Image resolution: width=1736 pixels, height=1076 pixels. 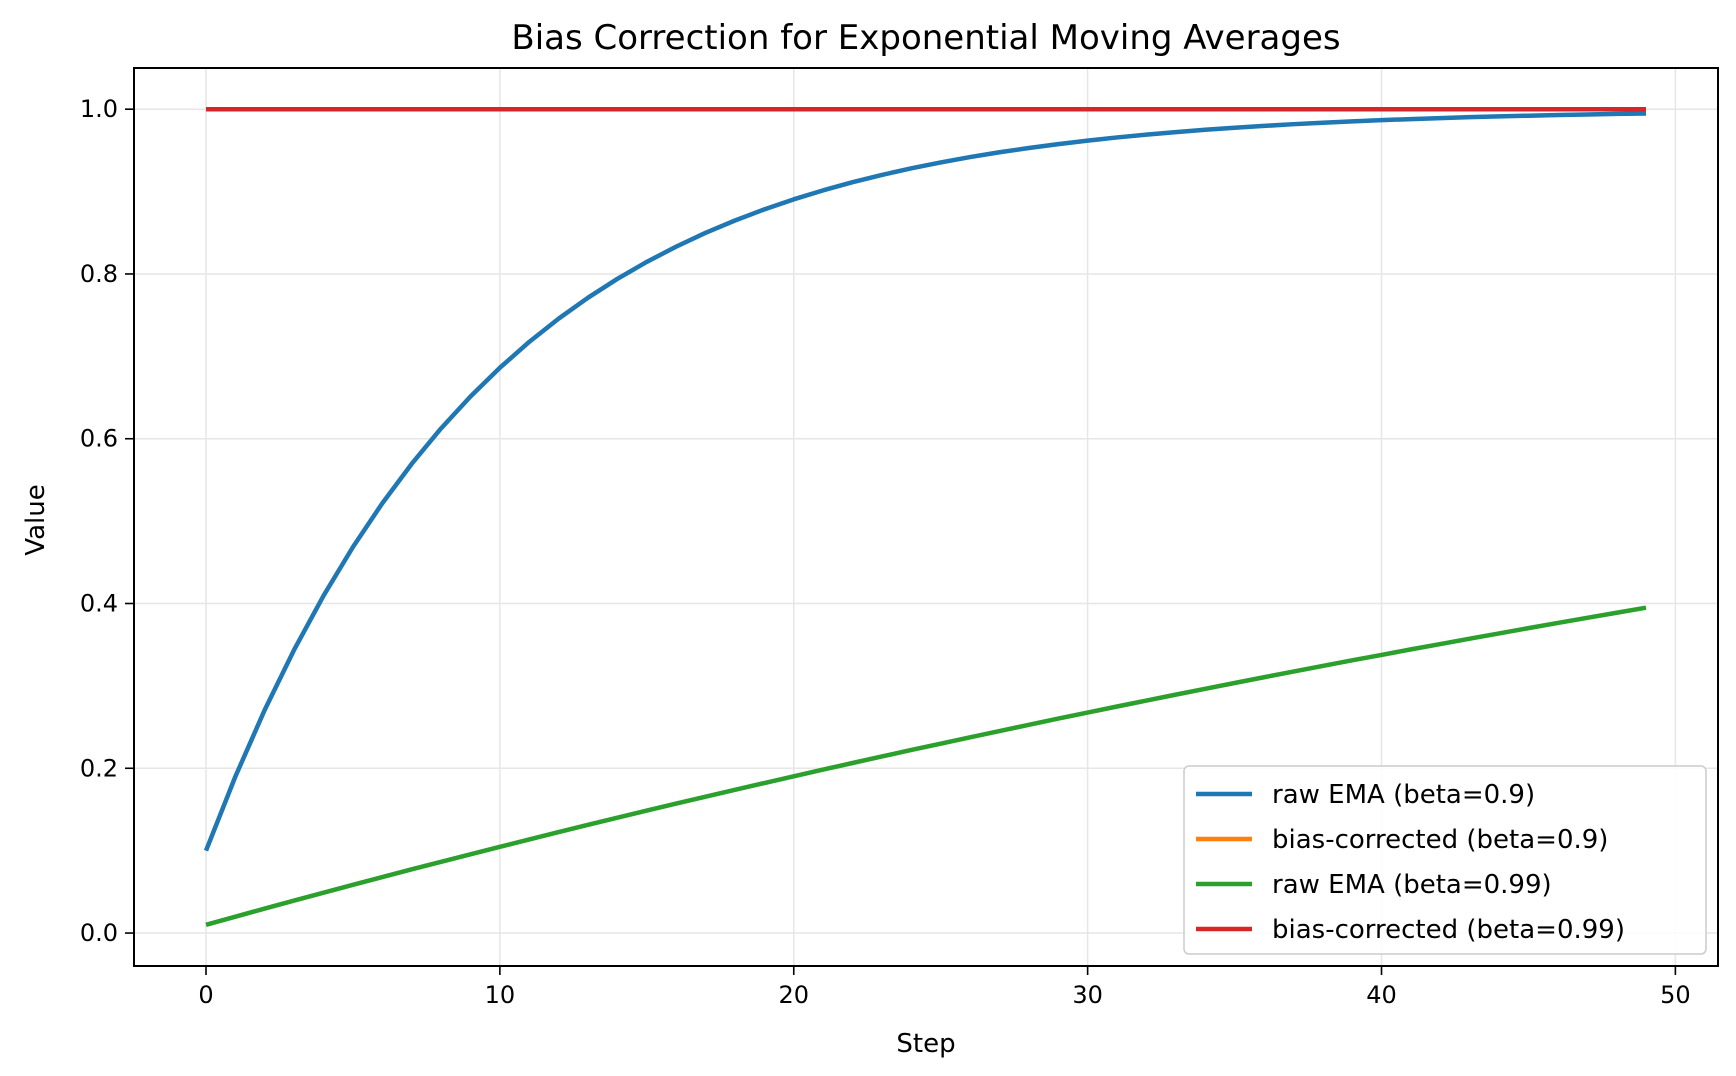 I want to click on y-tick-label: 0.4, so click(x=99, y=604).